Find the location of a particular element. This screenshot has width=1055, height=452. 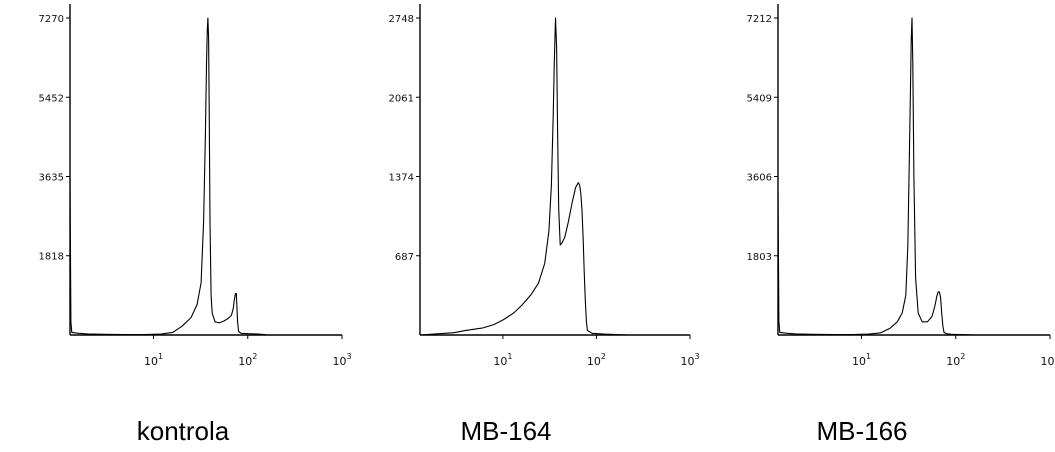

panel-caption: kontrola is located at coordinates (183, 431).